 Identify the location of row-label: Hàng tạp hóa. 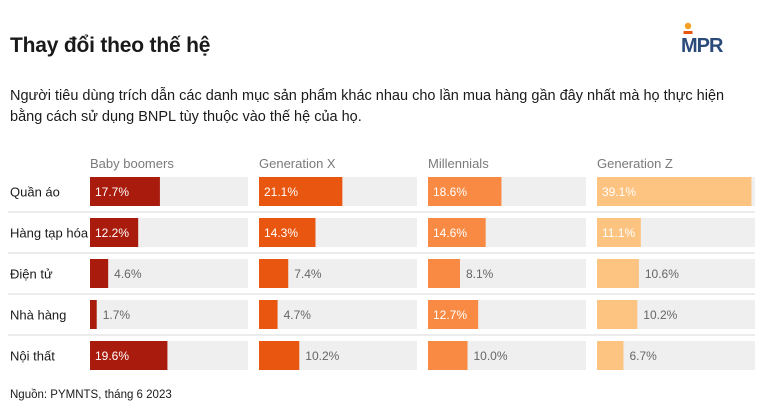
(49, 233).